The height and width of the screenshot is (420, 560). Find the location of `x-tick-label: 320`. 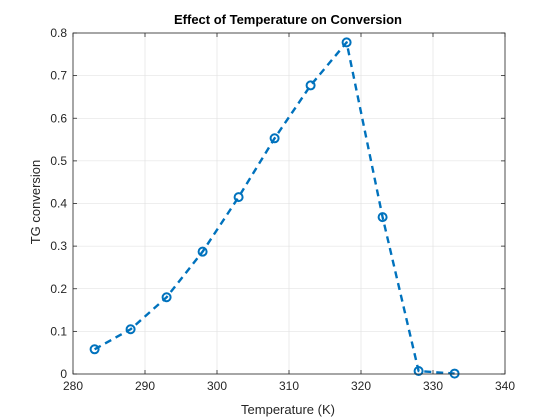

x-tick-label: 320 is located at coordinates (361, 386).